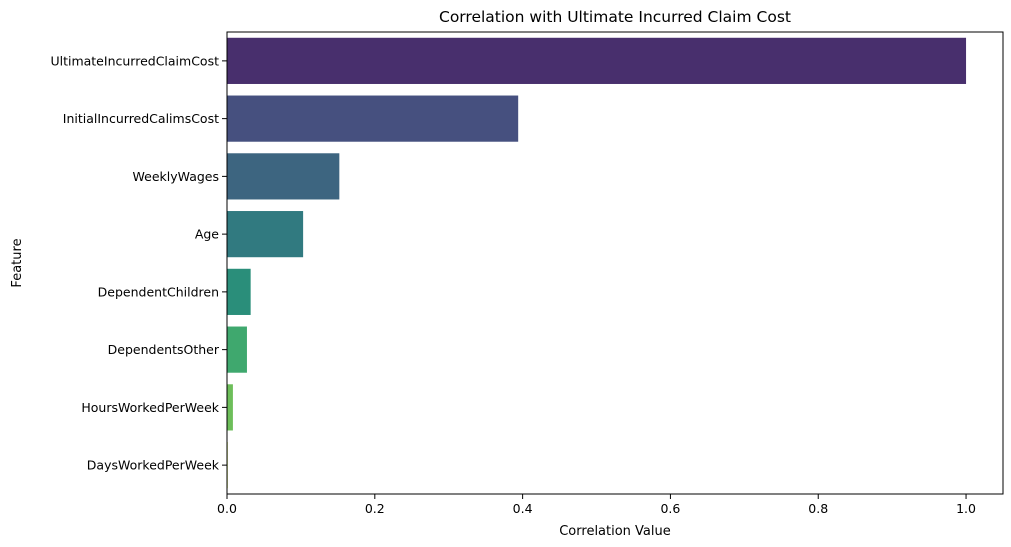  What do you see at coordinates (237, 349) in the screenshot?
I see `bar-DependentsOther` at bounding box center [237, 349].